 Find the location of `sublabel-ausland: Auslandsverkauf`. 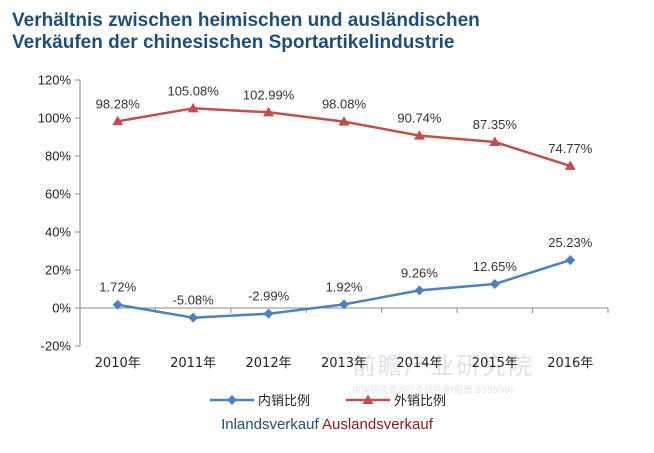

sublabel-ausland: Auslandsverkauf is located at coordinates (377, 424).